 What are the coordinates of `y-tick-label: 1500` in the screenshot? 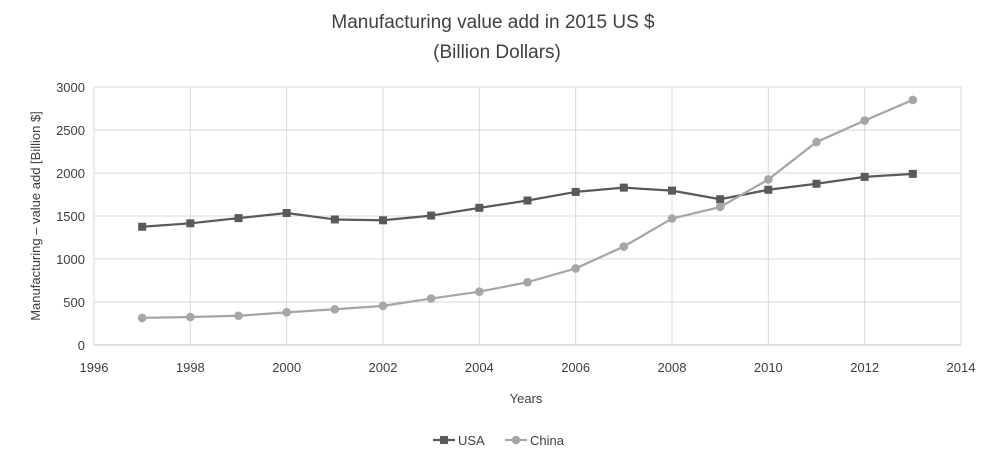 It's located at (70, 216).